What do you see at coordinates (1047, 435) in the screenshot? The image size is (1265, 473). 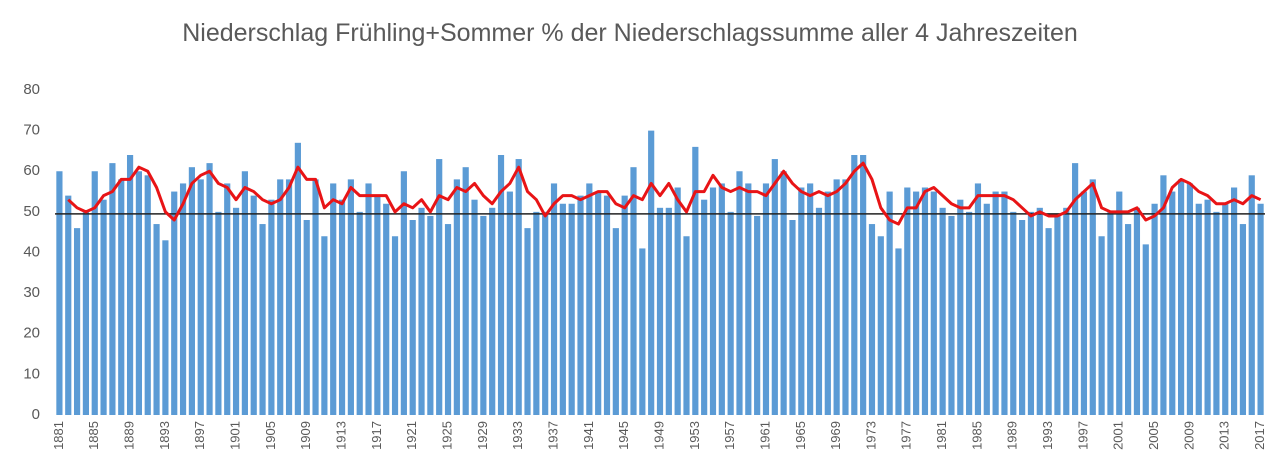 I see `x-tick-label: 1993` at bounding box center [1047, 435].